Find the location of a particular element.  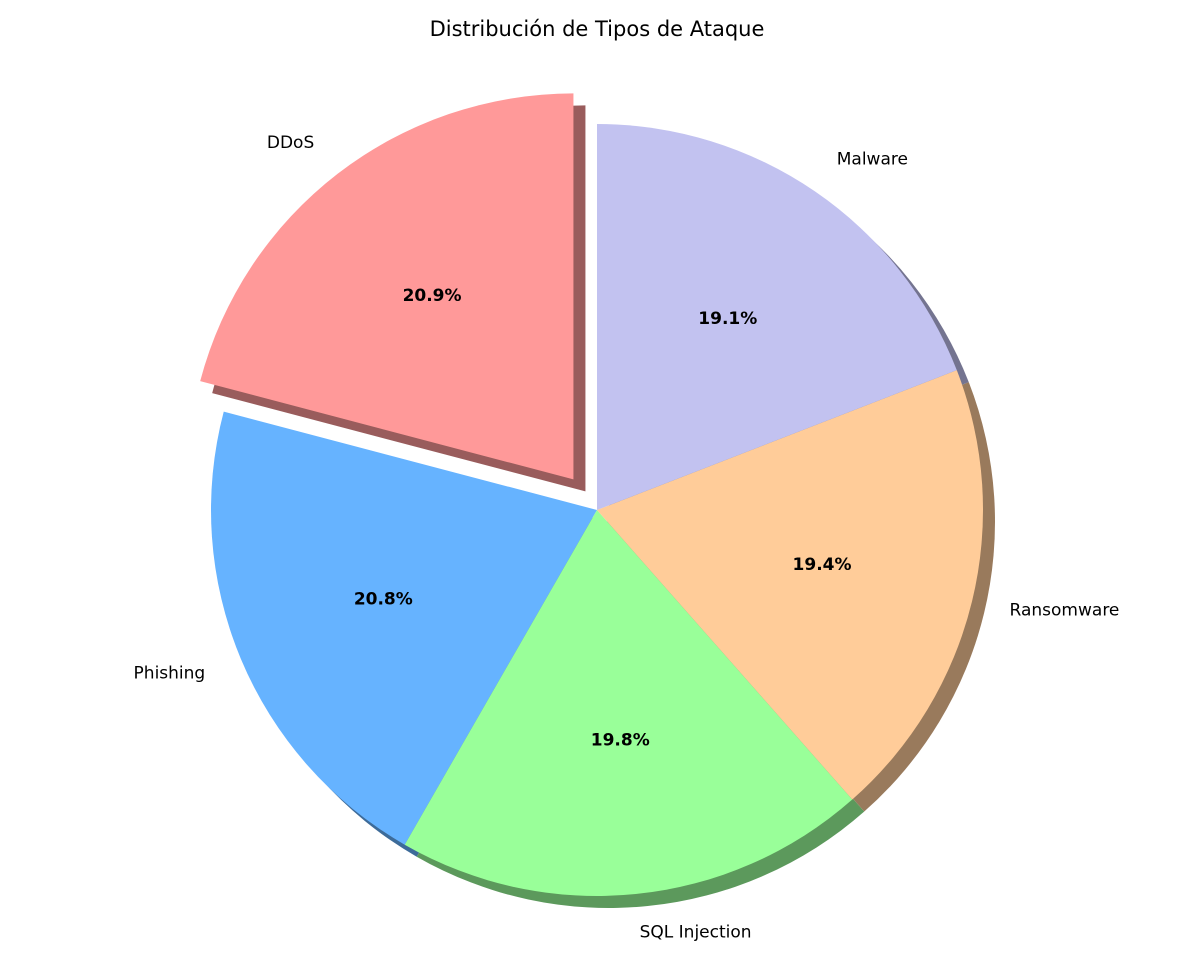

slice-label-malware: Malware is located at coordinates (872, 160).